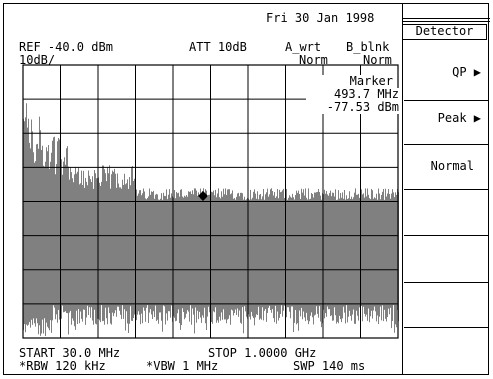  Describe the element at coordinates (329, 366) in the screenshot. I see `sweep-time: SWP 140 ms` at that location.